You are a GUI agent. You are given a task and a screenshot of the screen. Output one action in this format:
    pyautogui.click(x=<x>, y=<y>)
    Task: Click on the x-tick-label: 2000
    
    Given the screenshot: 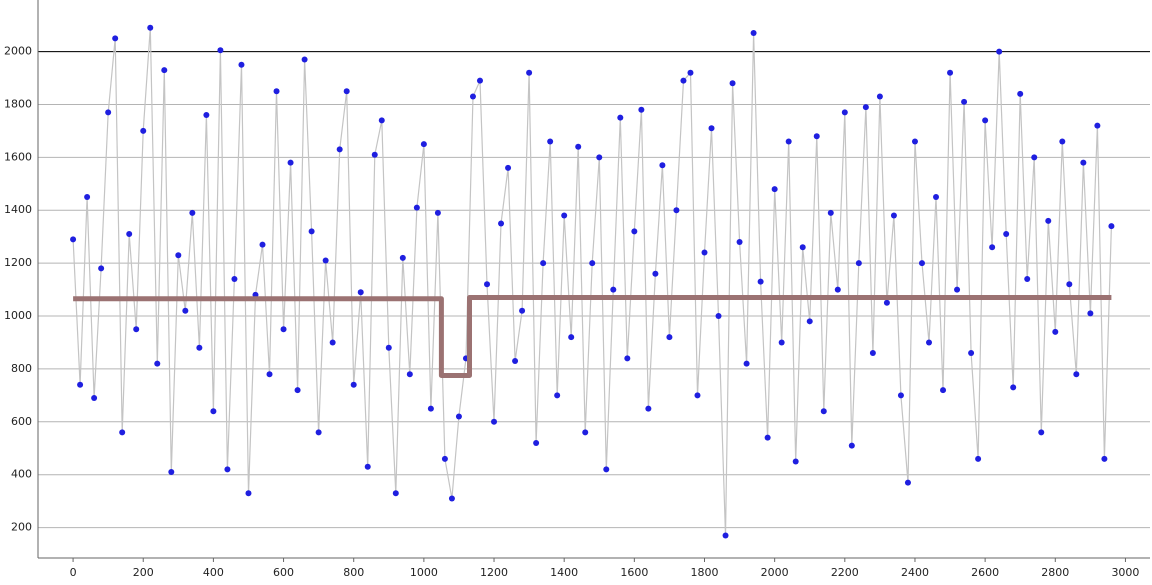 What is the action you would take?
    pyautogui.click(x=775, y=572)
    